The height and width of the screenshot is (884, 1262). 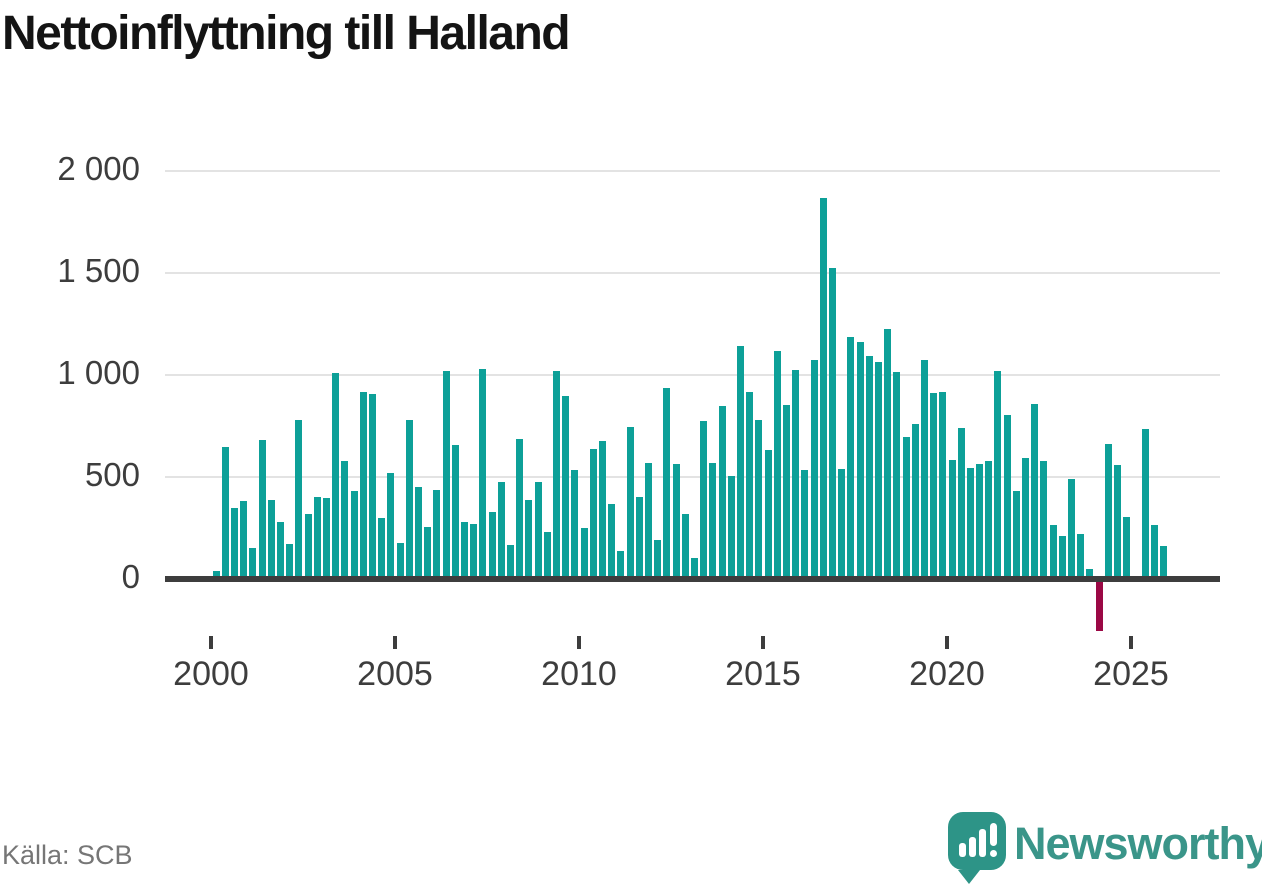 What do you see at coordinates (988, 520) in the screenshot?
I see `bar-2021-Q1` at bounding box center [988, 520].